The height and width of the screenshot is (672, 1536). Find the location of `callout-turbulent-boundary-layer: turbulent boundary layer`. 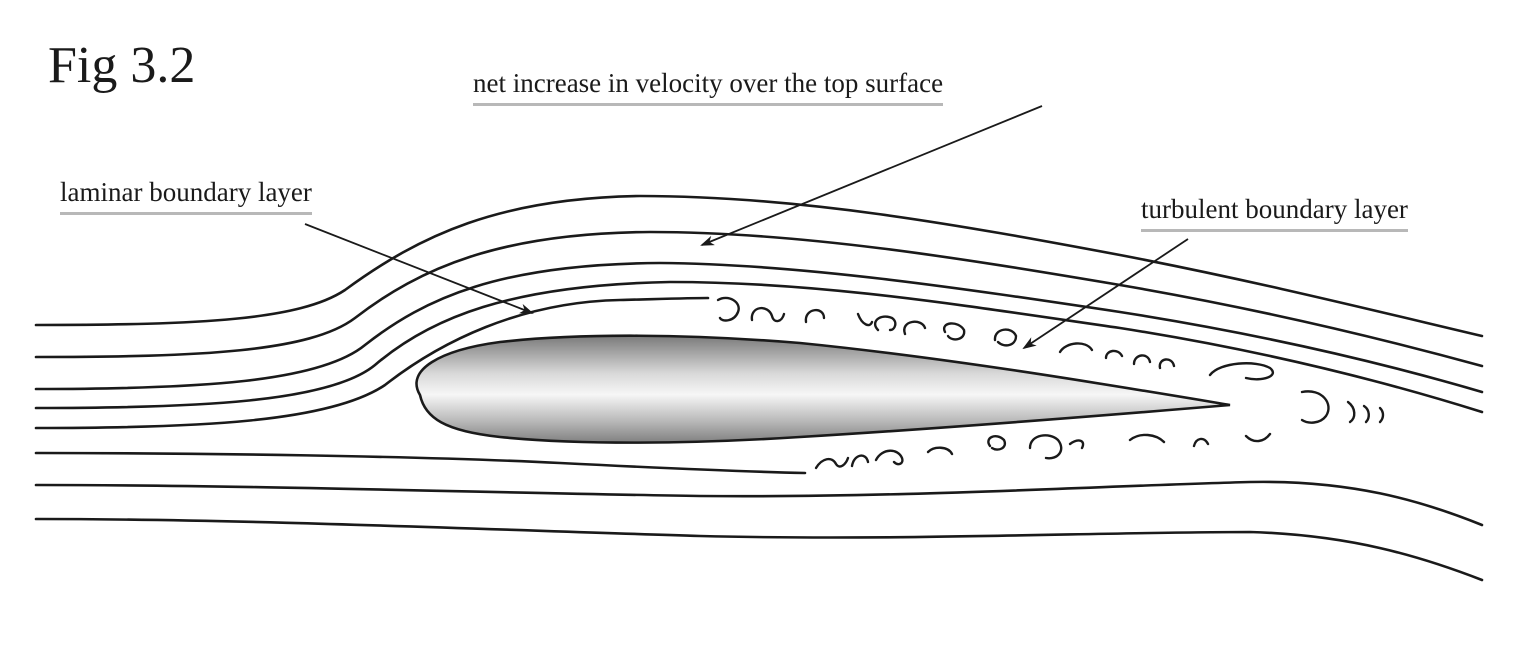

callout-turbulent-boundary-layer: turbulent boundary layer is located at coordinates (1274, 213).